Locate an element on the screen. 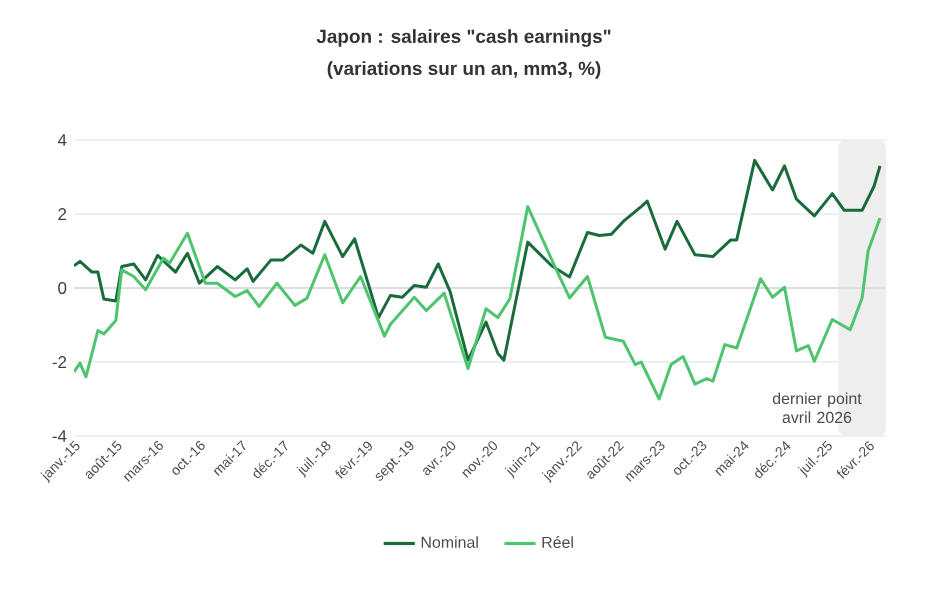 This screenshot has height=616, width=928. chart-title: Japon : salaires "cash earnings" is located at coordinates (463, 38).